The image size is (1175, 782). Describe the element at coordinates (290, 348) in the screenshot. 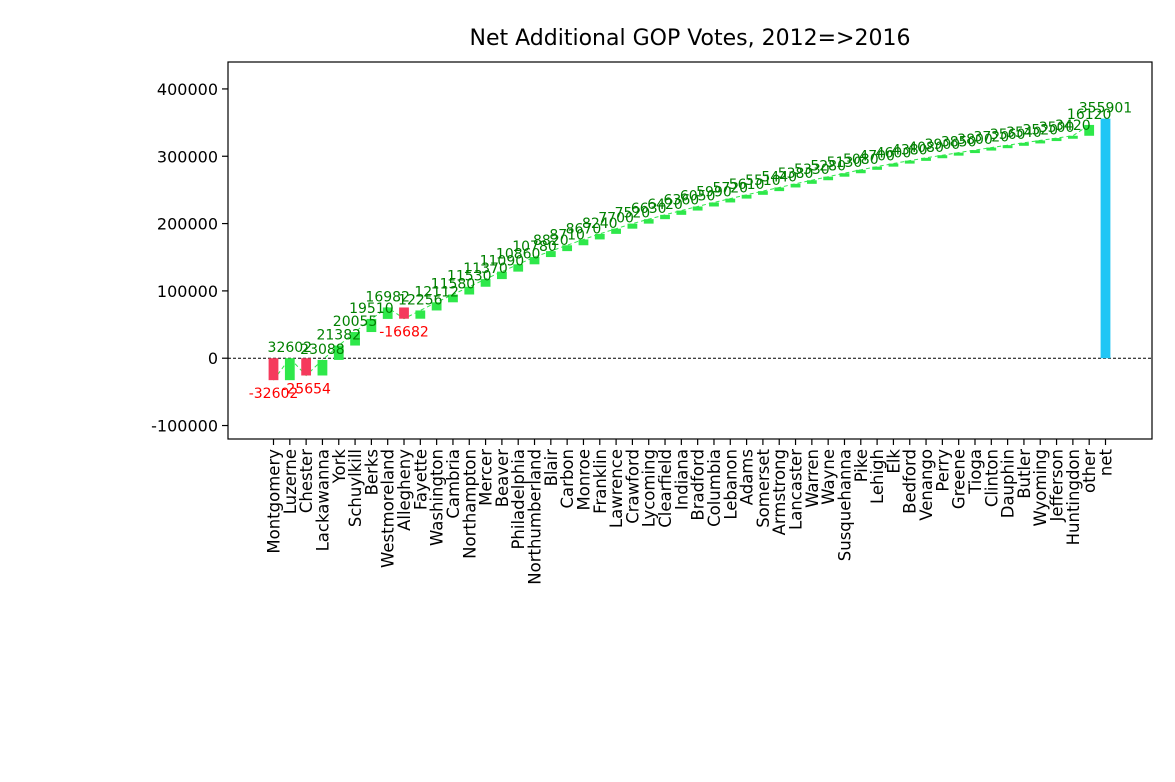

I see `data-label: 32602` at that location.